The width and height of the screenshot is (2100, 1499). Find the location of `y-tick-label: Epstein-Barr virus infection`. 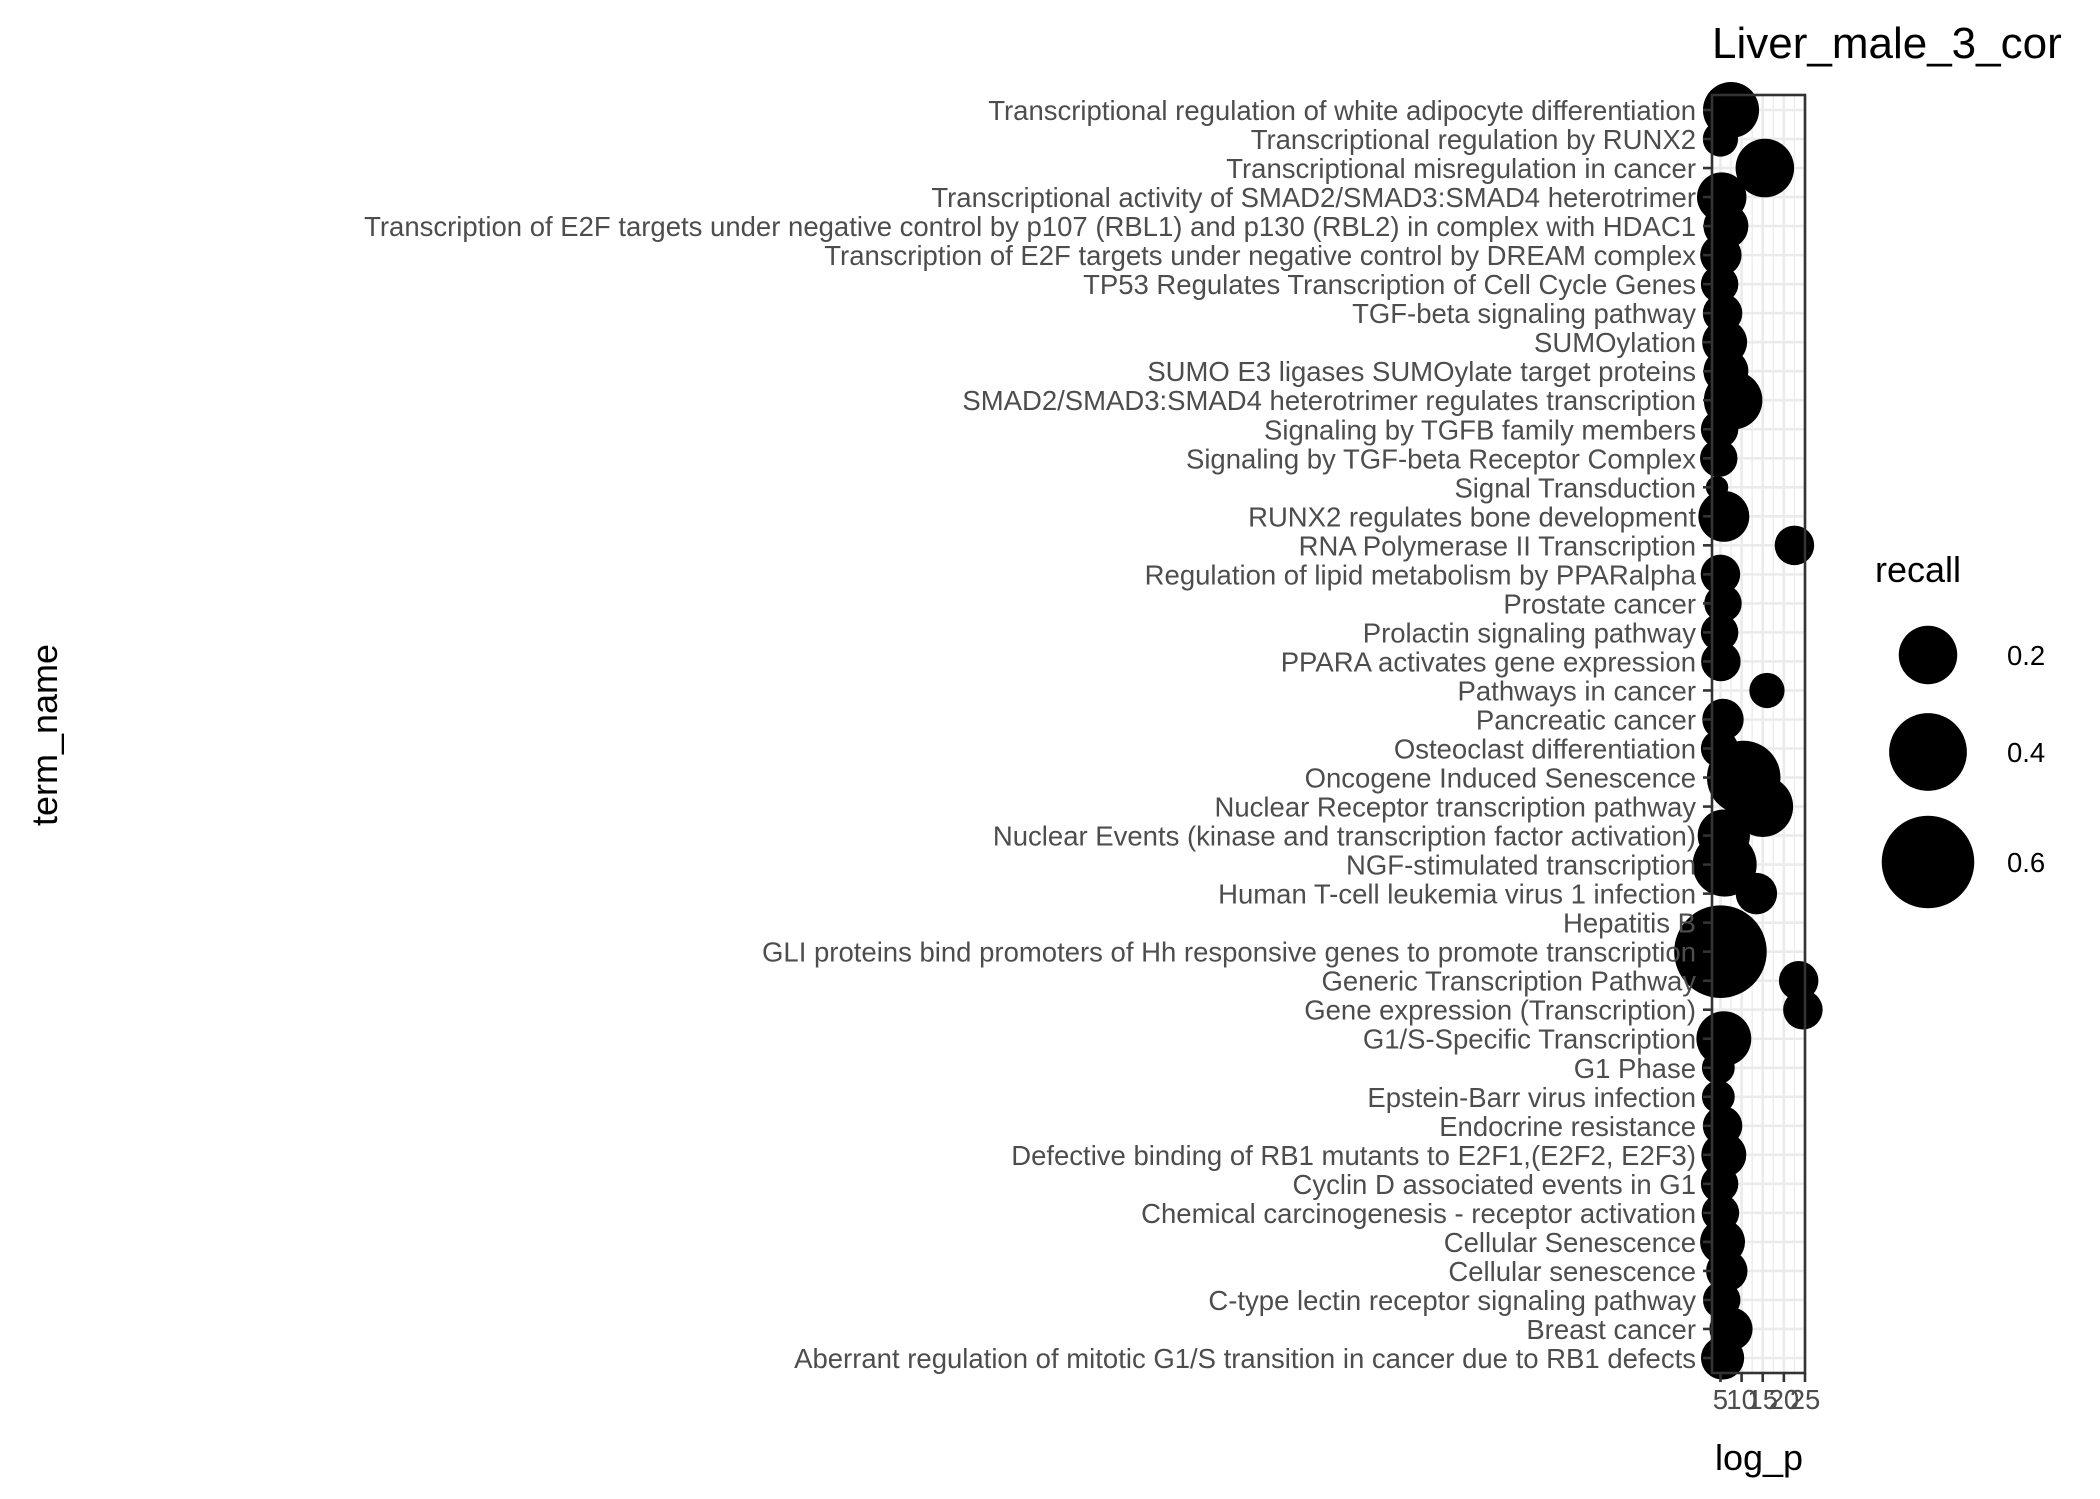

y-tick-label: Epstein-Barr virus infection is located at coordinates (1531, 1097).